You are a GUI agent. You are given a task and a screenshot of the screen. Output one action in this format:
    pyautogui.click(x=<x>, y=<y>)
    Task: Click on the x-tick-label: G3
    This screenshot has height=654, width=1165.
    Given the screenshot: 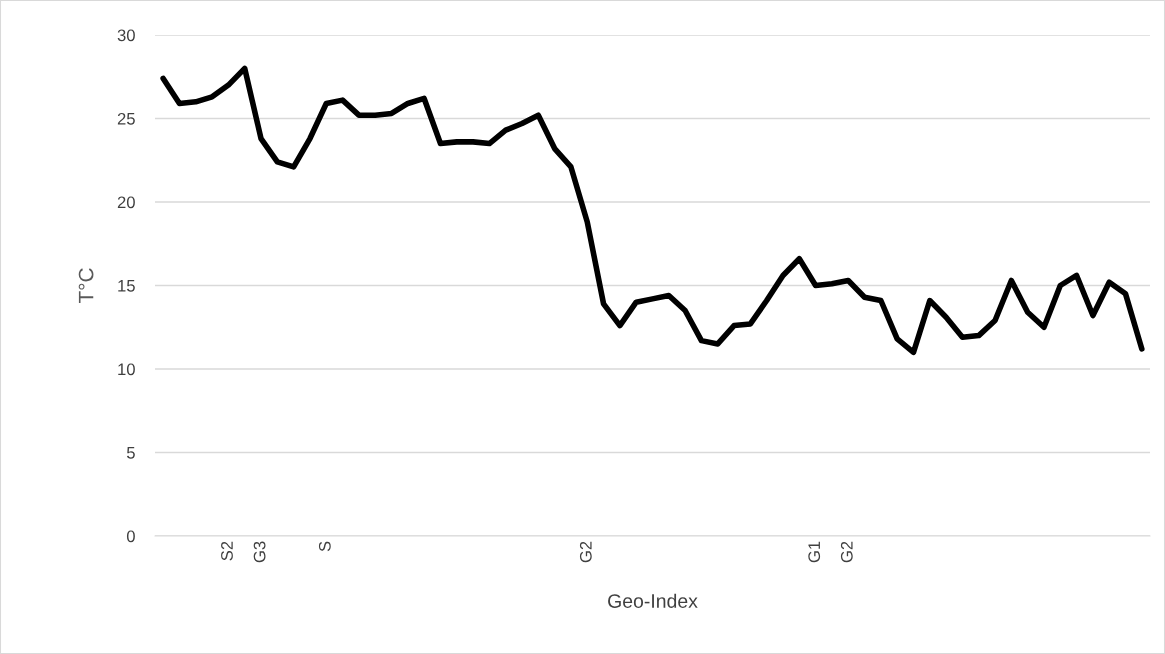 What is the action you would take?
    pyautogui.click(x=259, y=552)
    